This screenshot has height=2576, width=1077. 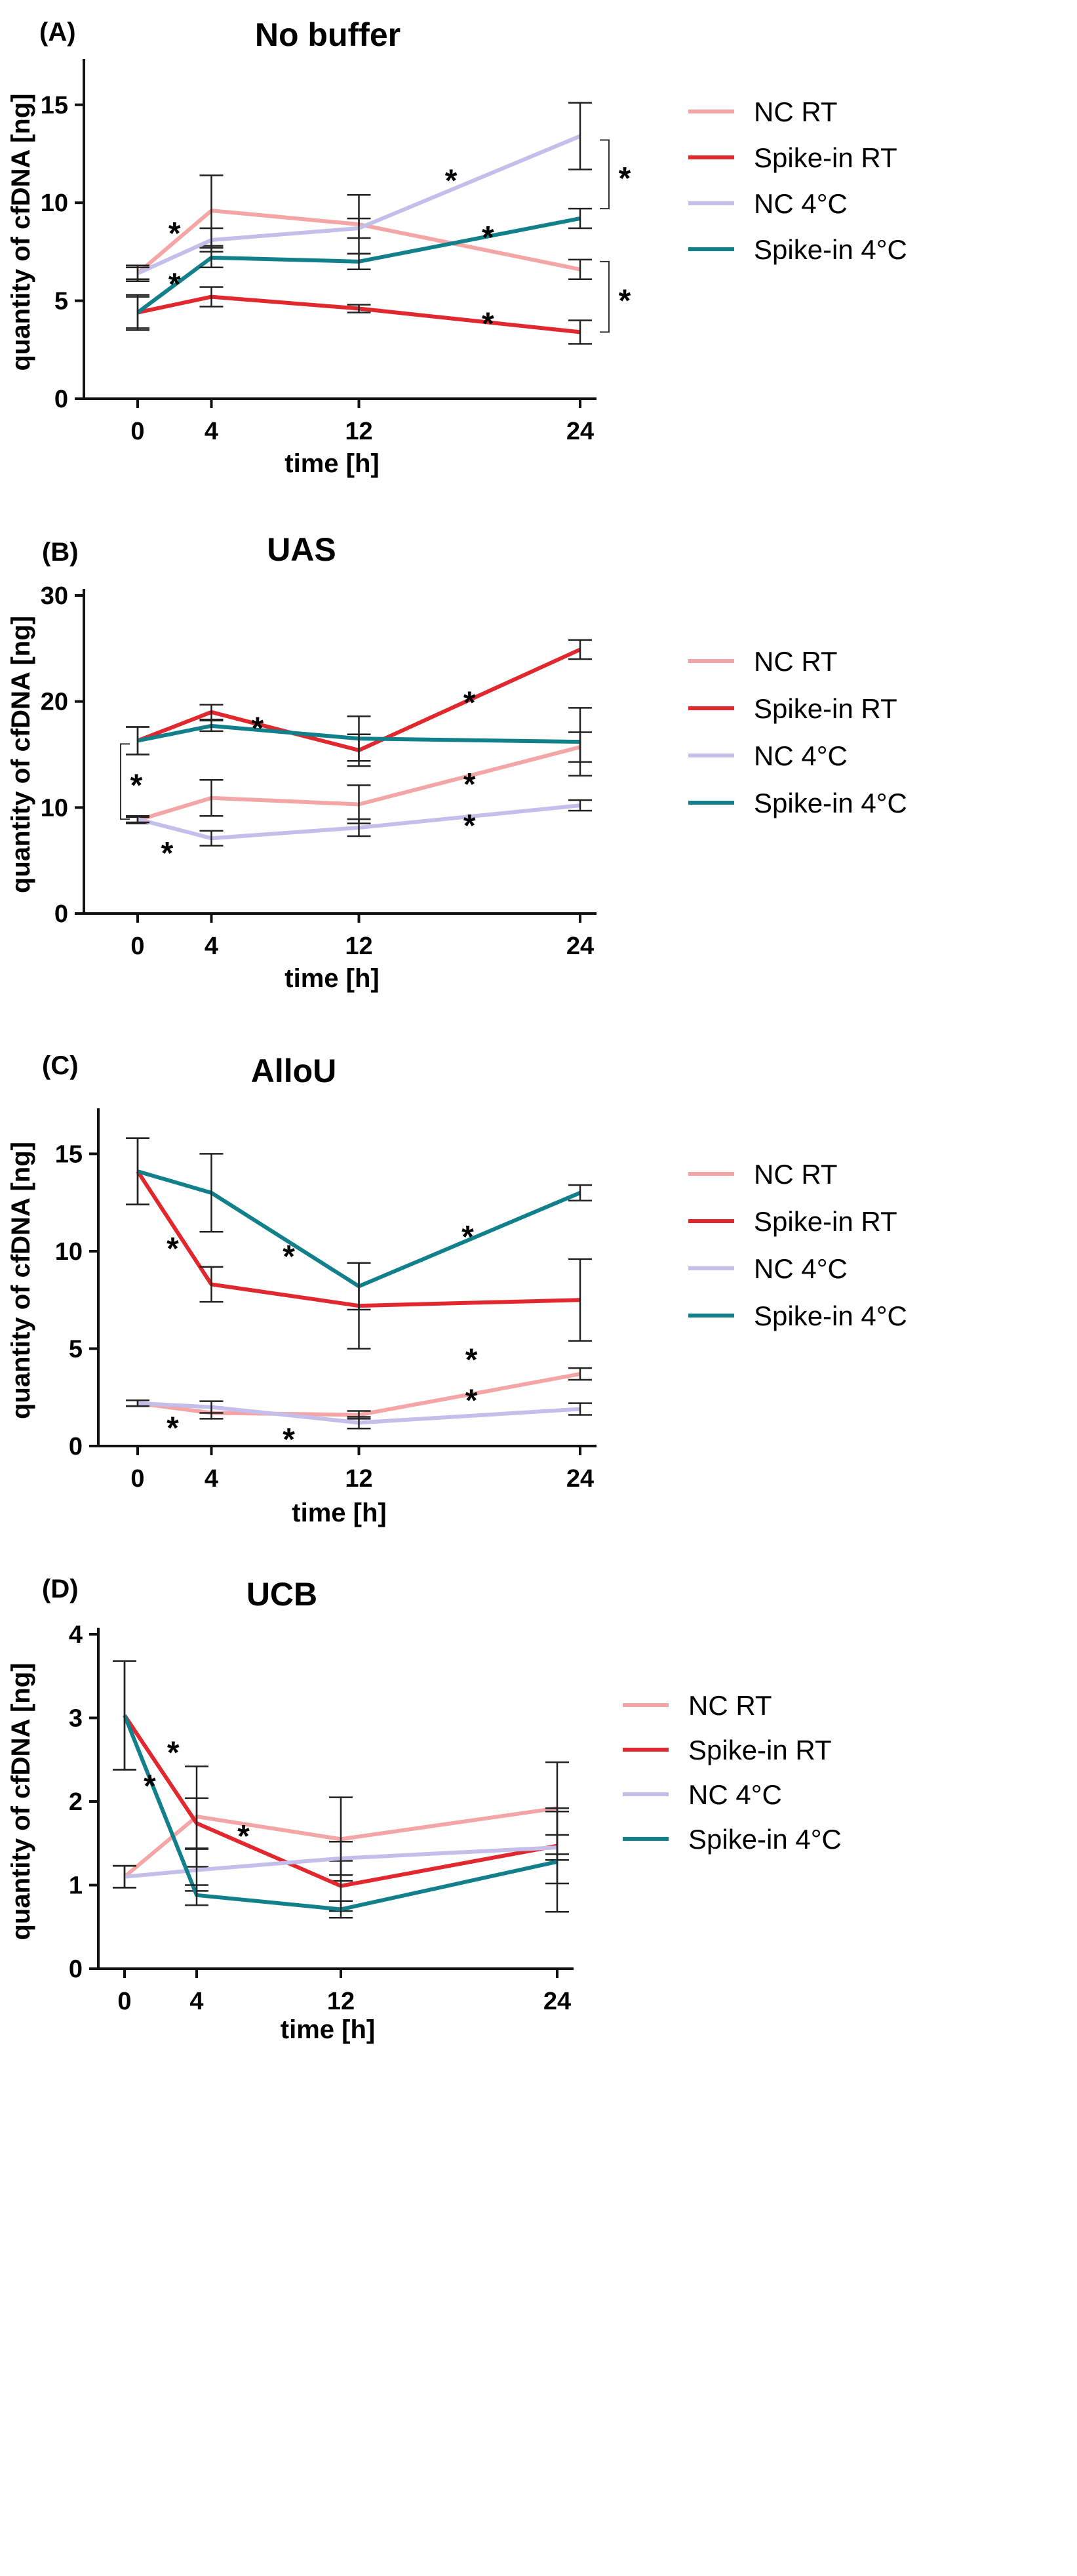 What do you see at coordinates (281, 1595) in the screenshot?
I see `chart-title: UCB` at bounding box center [281, 1595].